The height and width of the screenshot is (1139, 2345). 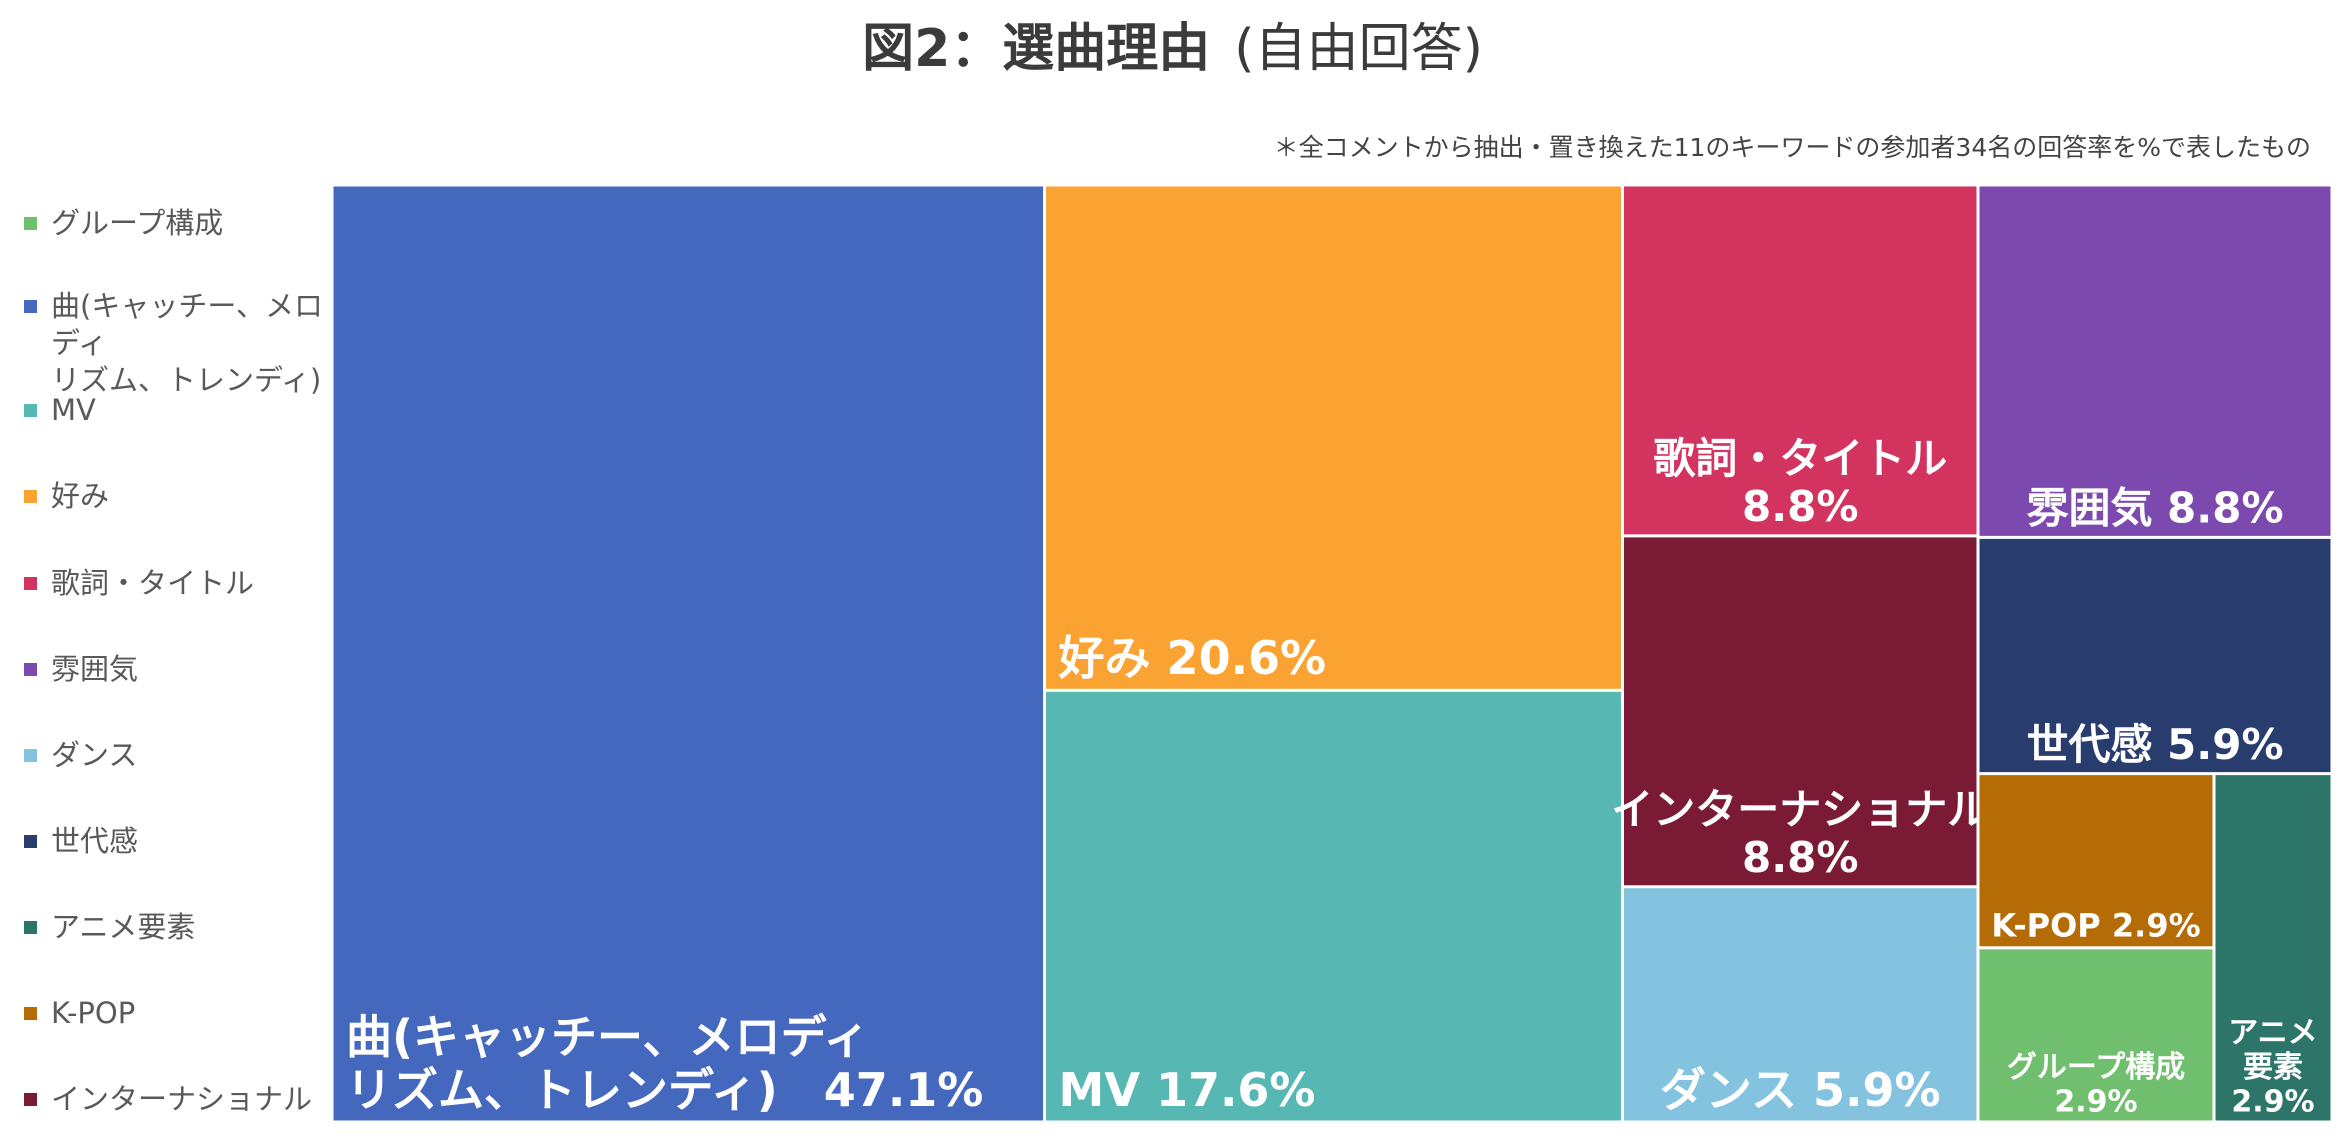 I want to click on chart-title-sub: (自由回答), so click(x=1358, y=49).